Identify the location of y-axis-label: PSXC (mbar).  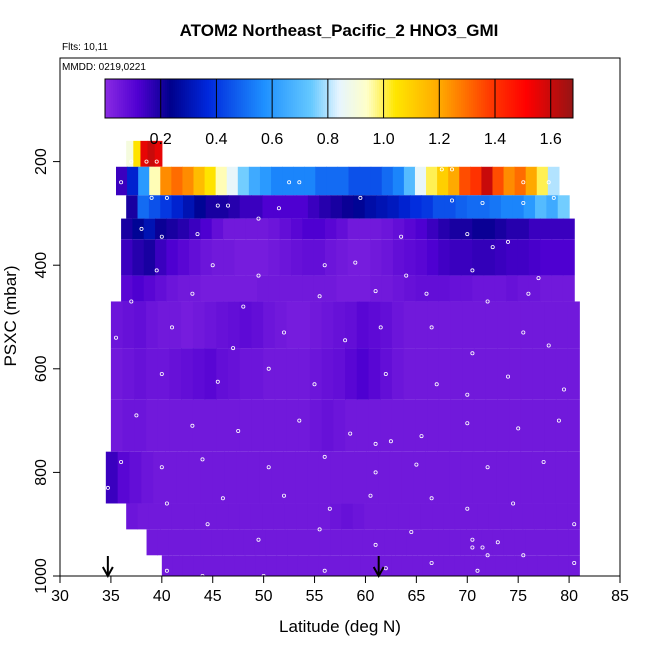
(10, 315).